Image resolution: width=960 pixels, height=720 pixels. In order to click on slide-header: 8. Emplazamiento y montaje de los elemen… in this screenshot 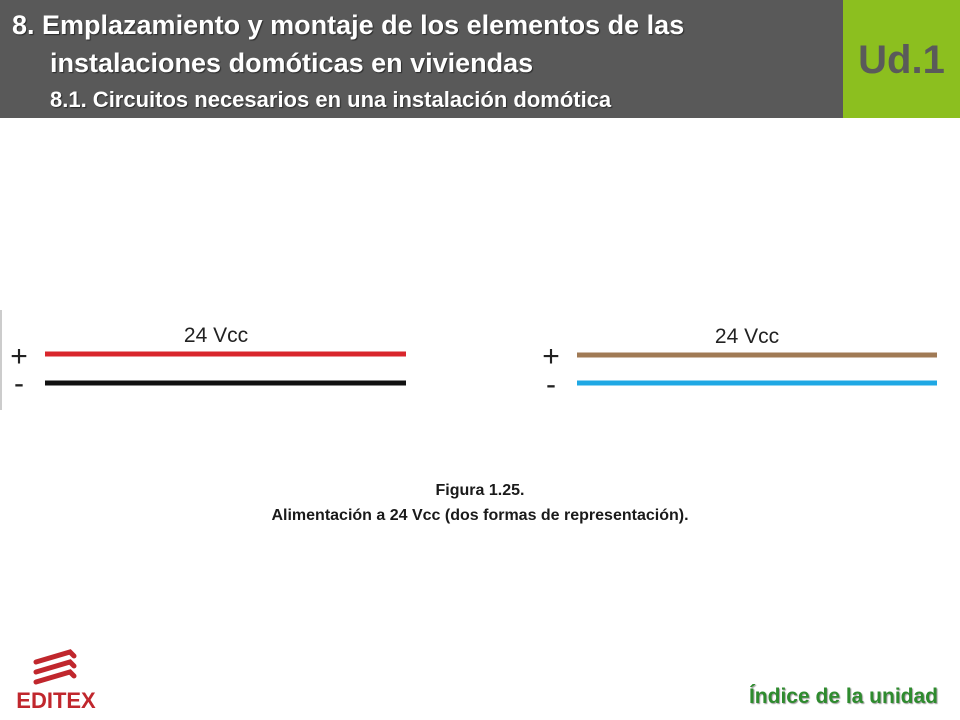, I will do `click(421, 59)`.